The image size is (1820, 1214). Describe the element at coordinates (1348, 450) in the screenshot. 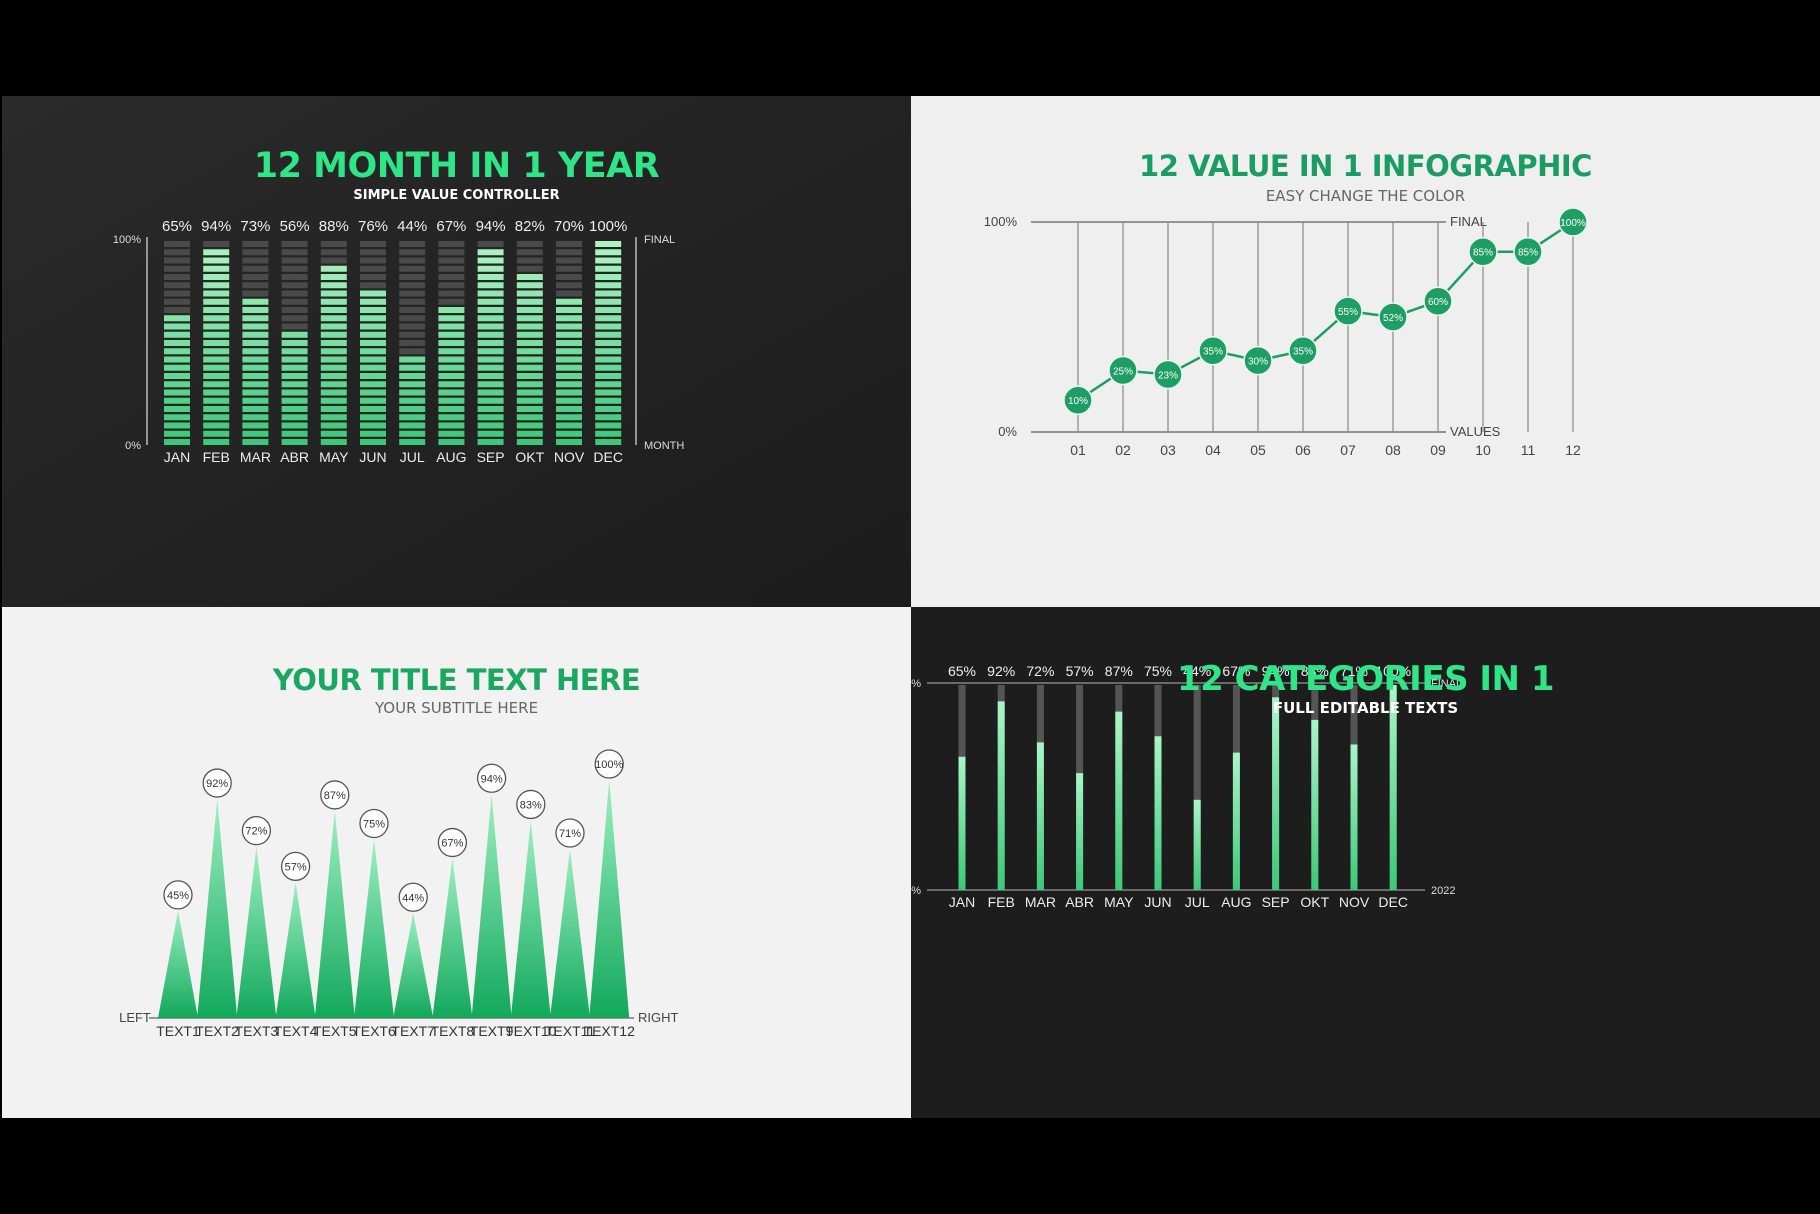

I see `category-label: 07` at that location.